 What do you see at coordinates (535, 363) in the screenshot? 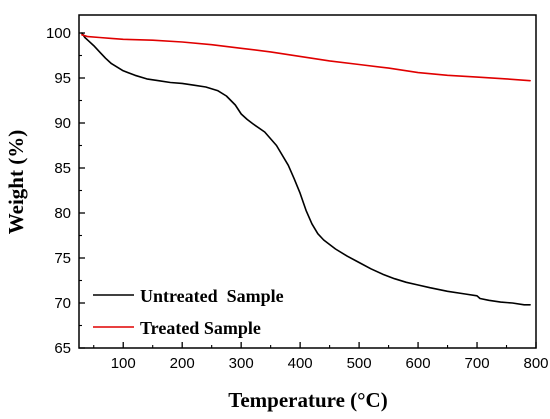
I see `x-tick-label: 800` at bounding box center [535, 363].